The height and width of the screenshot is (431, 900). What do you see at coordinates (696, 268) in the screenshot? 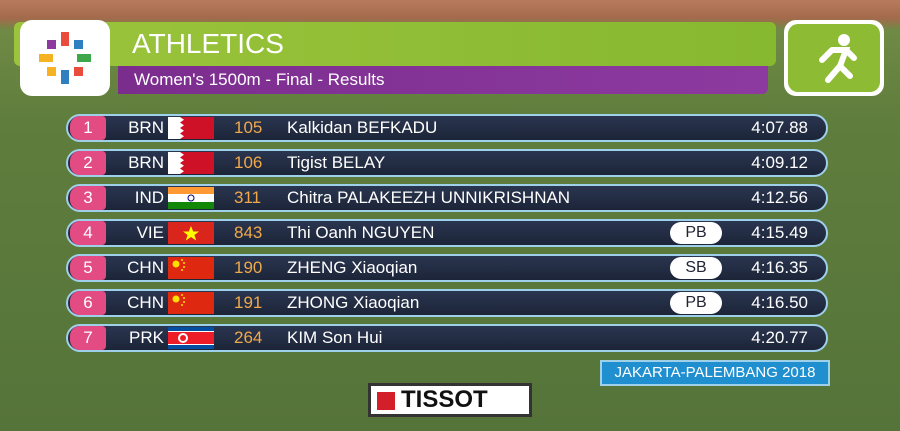
I see `record-badge: SB` at bounding box center [696, 268].